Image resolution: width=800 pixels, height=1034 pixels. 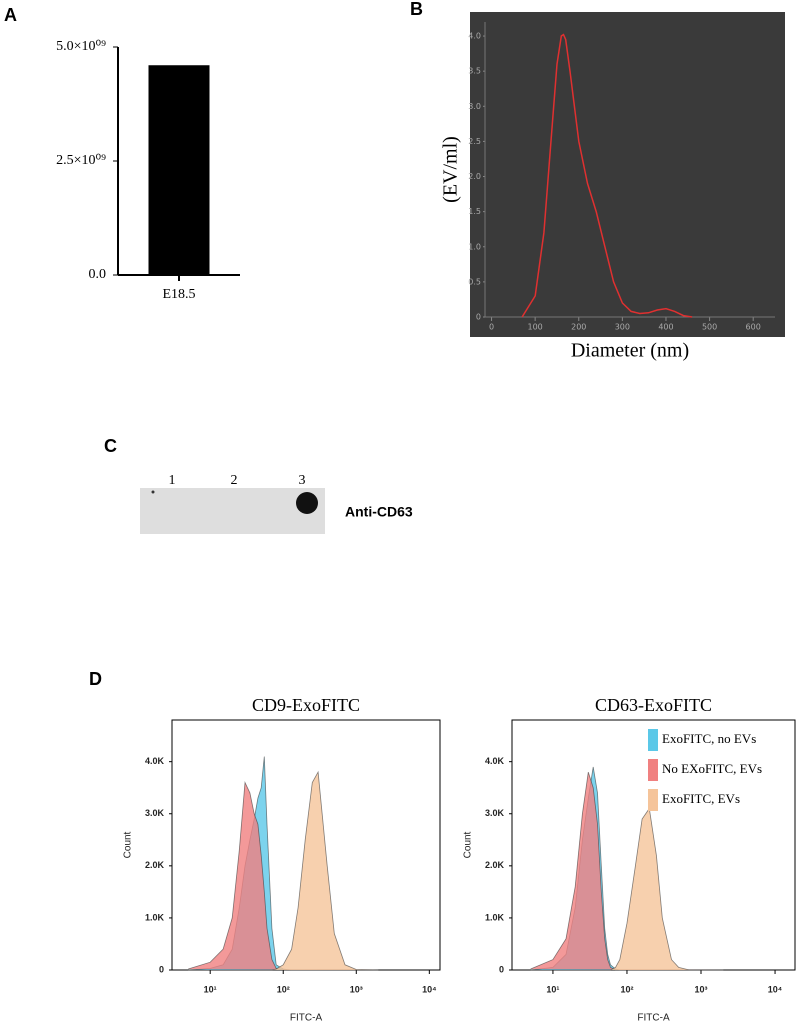 What do you see at coordinates (665, 327) in the screenshot?
I see `x-tick-label: 400` at bounding box center [665, 327].